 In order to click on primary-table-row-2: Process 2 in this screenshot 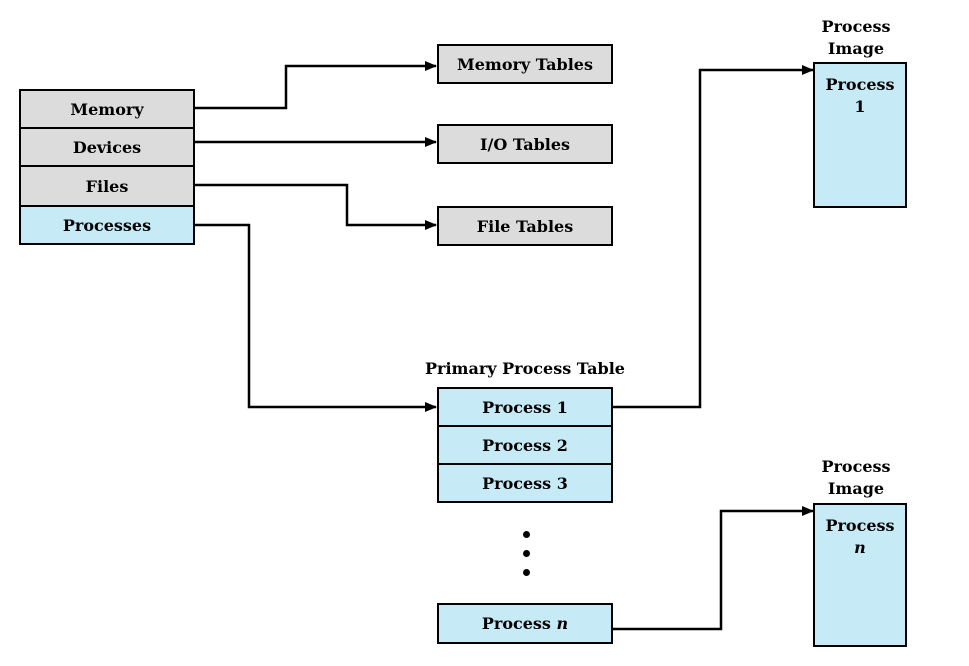, I will do `click(525, 445)`.